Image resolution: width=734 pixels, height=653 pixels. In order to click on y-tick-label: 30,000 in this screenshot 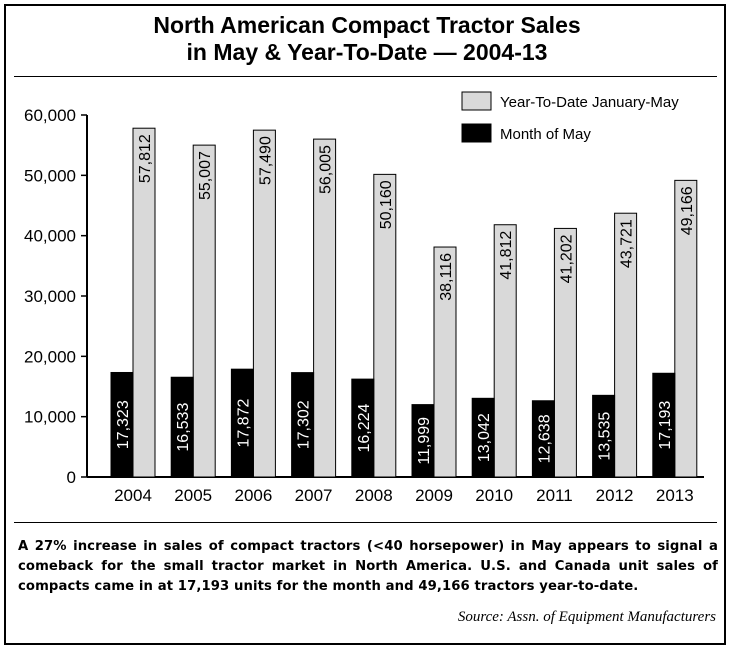, I will do `click(50, 296)`.